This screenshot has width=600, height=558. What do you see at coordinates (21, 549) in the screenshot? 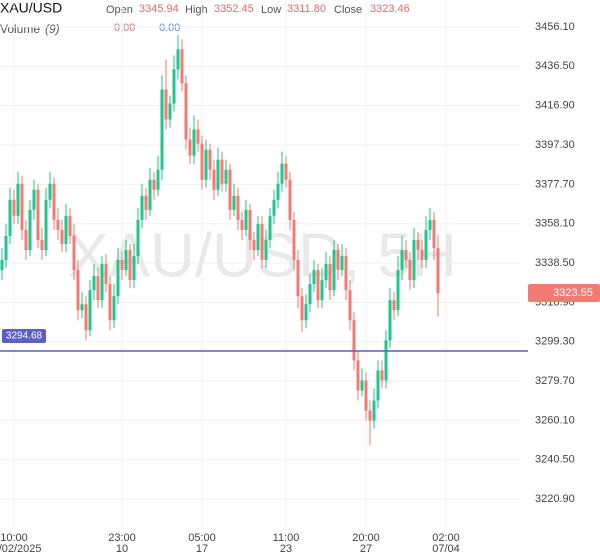
I see `x-tick-date: 06/02/2025` at bounding box center [21, 549].